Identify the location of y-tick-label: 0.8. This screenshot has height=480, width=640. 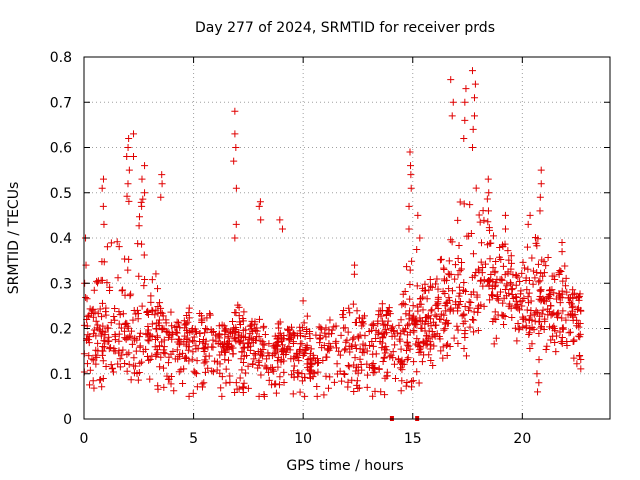
(61, 58).